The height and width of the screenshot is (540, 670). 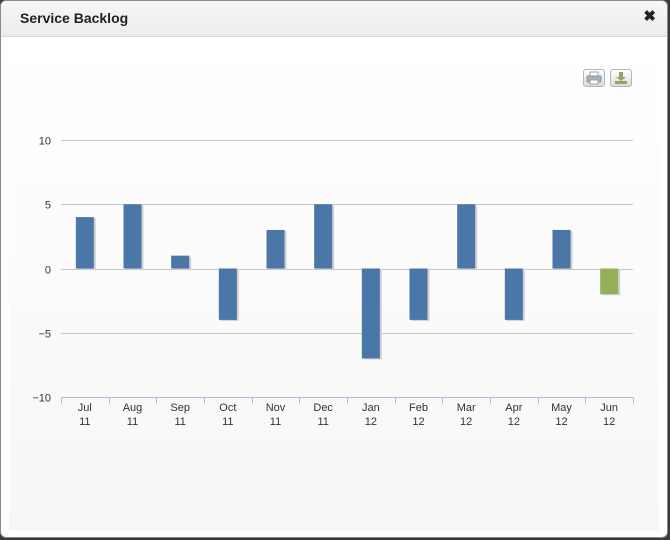 I want to click on printer-icon, so click(x=594, y=78).